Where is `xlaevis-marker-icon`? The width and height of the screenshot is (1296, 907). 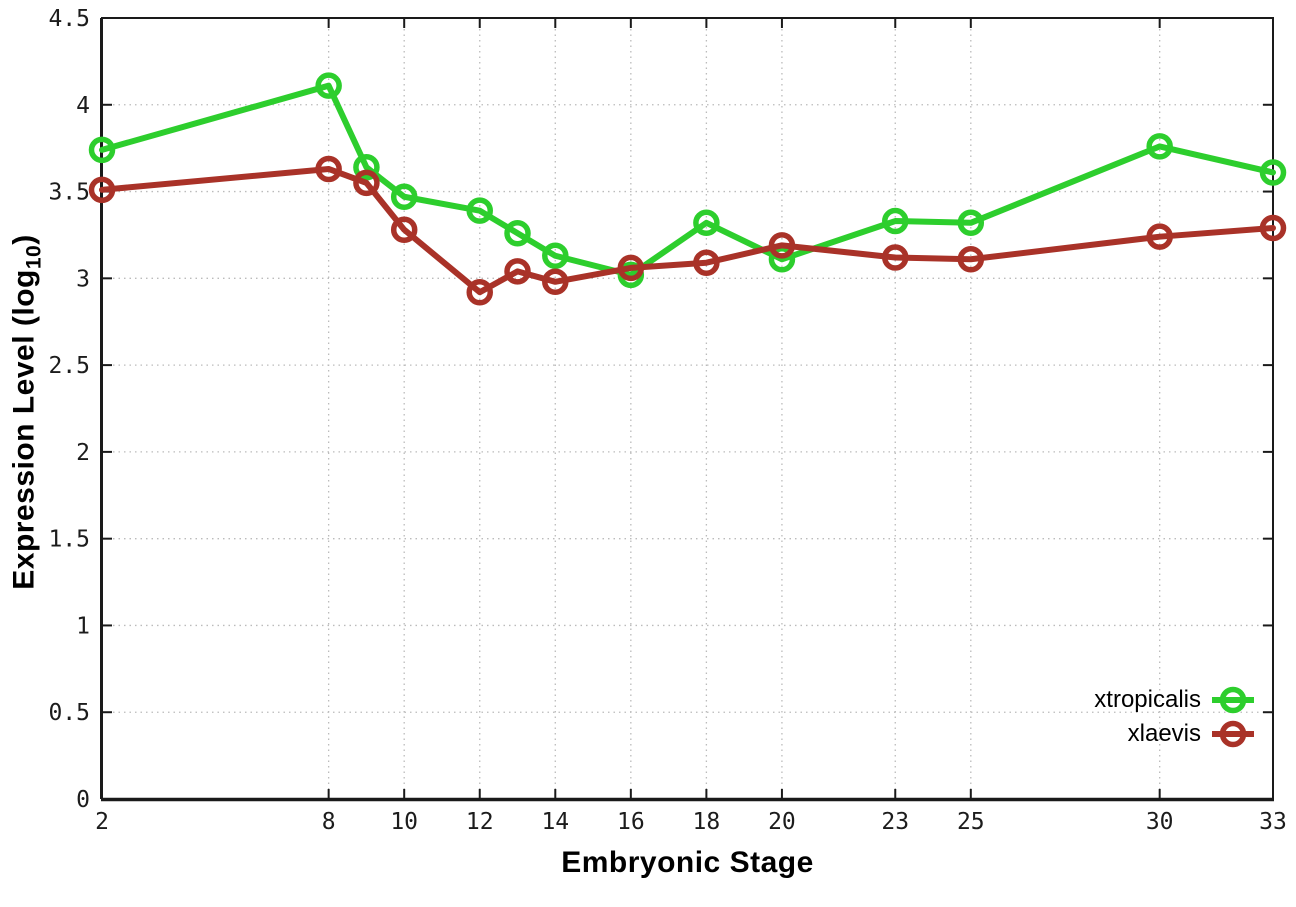
xlaevis-marker-icon is located at coordinates (1233, 734).